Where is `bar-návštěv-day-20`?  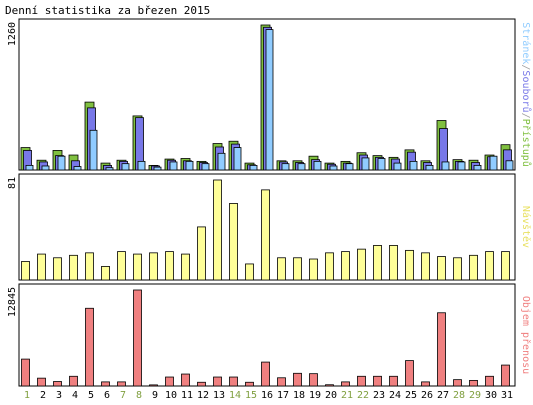 bar-návštěv-day-20 is located at coordinates (329, 266).